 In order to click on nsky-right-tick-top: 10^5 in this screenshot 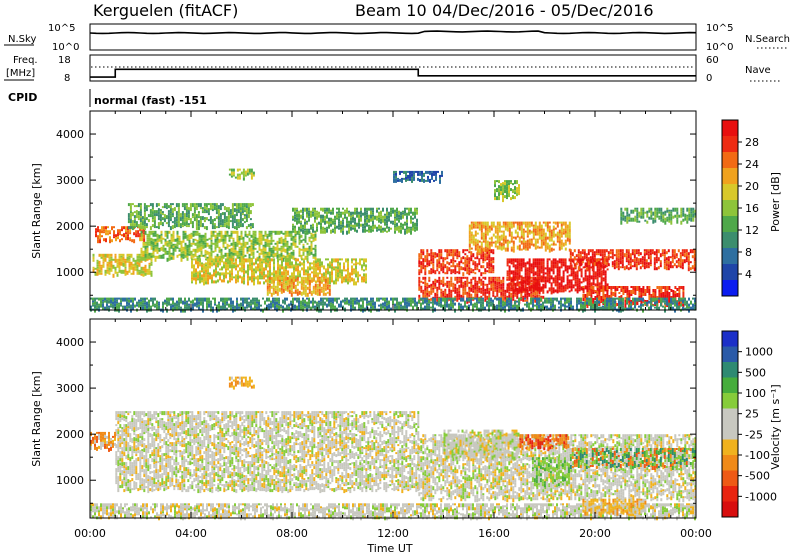, I will do `click(719, 28)`.